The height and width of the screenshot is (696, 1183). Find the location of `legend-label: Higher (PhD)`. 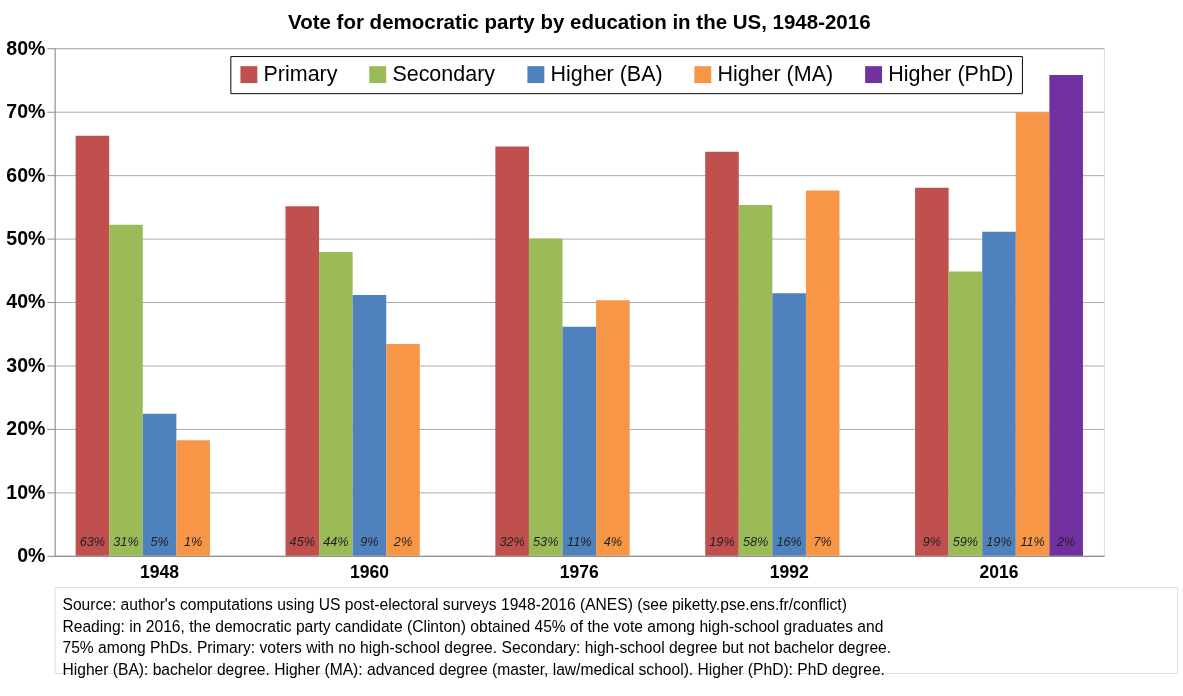

legend-label: Higher (PhD) is located at coordinates (951, 74).